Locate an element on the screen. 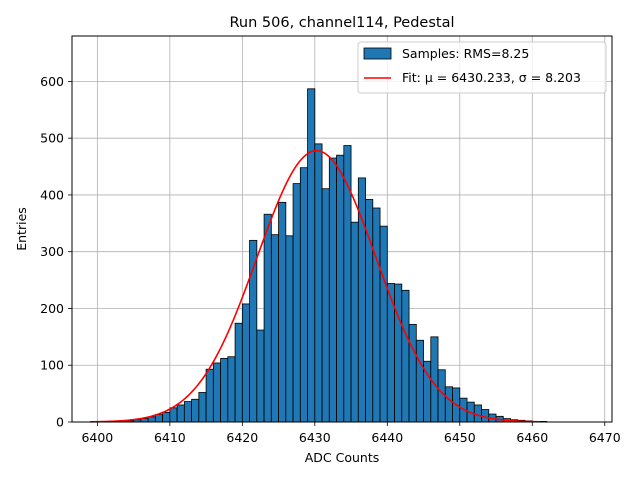 The image size is (640, 480). y-tick-label: 400 is located at coordinates (52, 194).